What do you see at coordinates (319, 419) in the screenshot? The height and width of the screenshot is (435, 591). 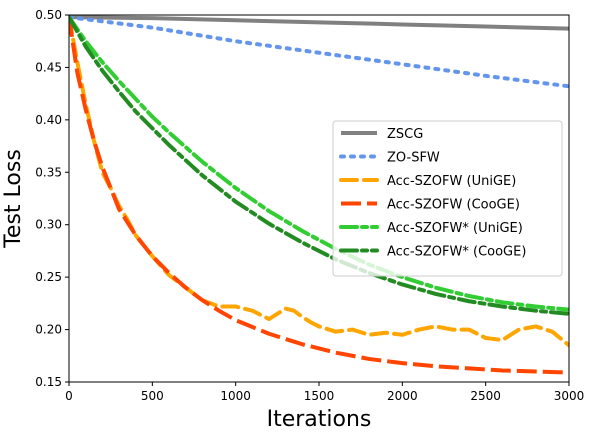 I see `x-axis-title: Iterations` at bounding box center [319, 419].